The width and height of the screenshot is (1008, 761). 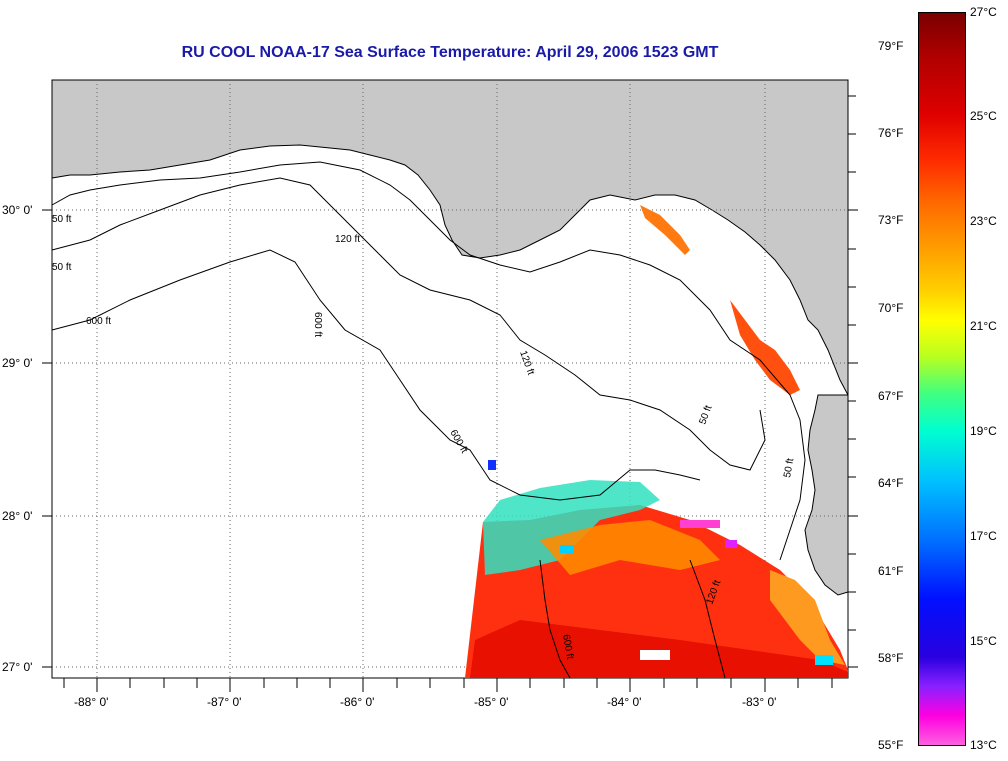 I want to click on colorbar-f-label: 58°F, so click(x=891, y=658).